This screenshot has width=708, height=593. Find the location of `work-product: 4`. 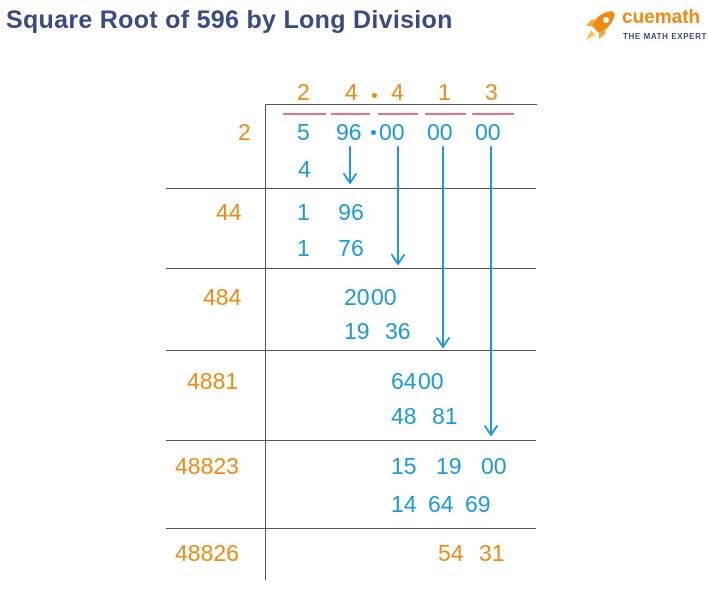

work-product: 4 is located at coordinates (304, 169).